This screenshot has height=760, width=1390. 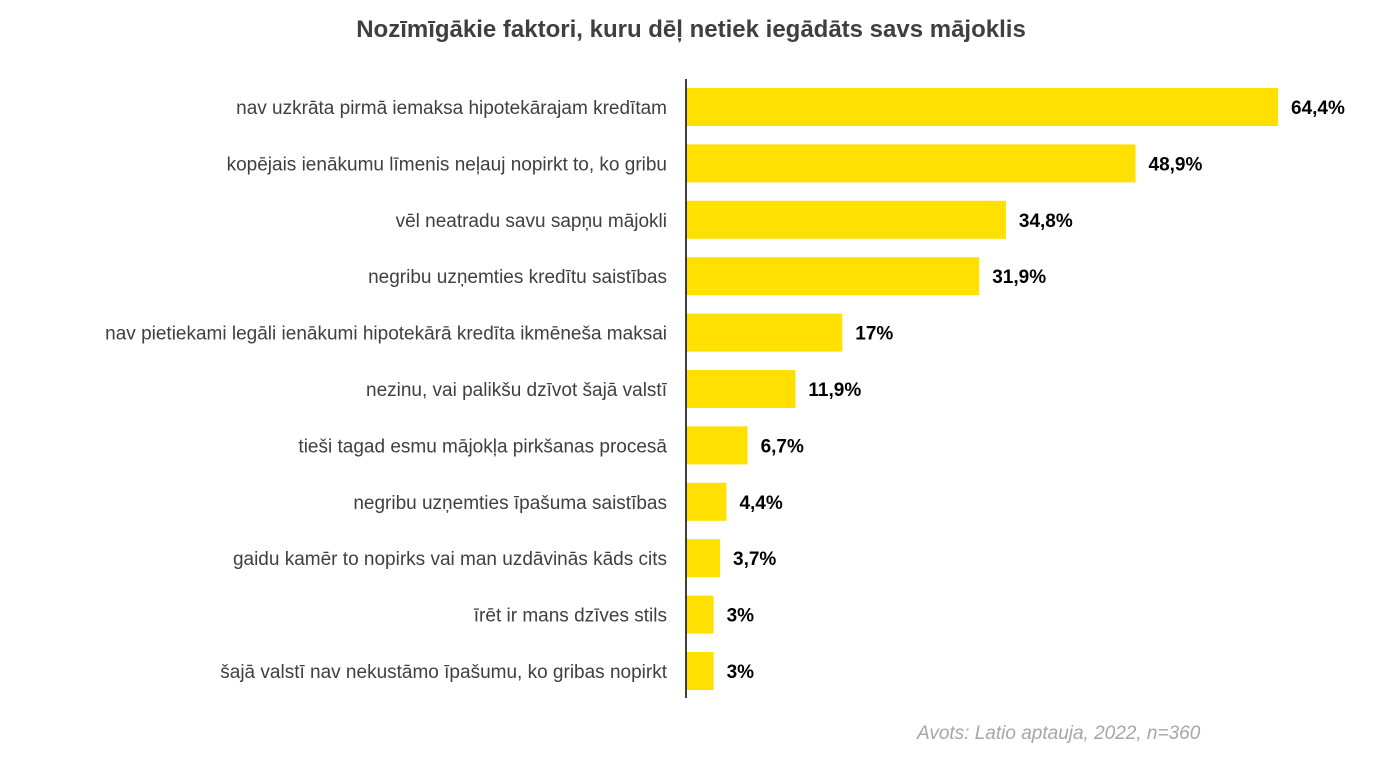 I want to click on value-label: 4,4%, so click(x=760, y=503).